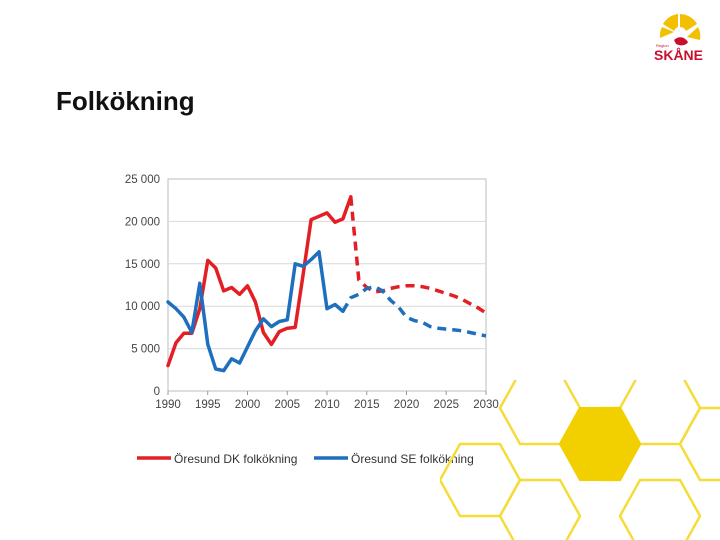 The width and height of the screenshot is (720, 540). I want to click on legend-label-dk: Öresund DK folkökning, so click(235, 459).